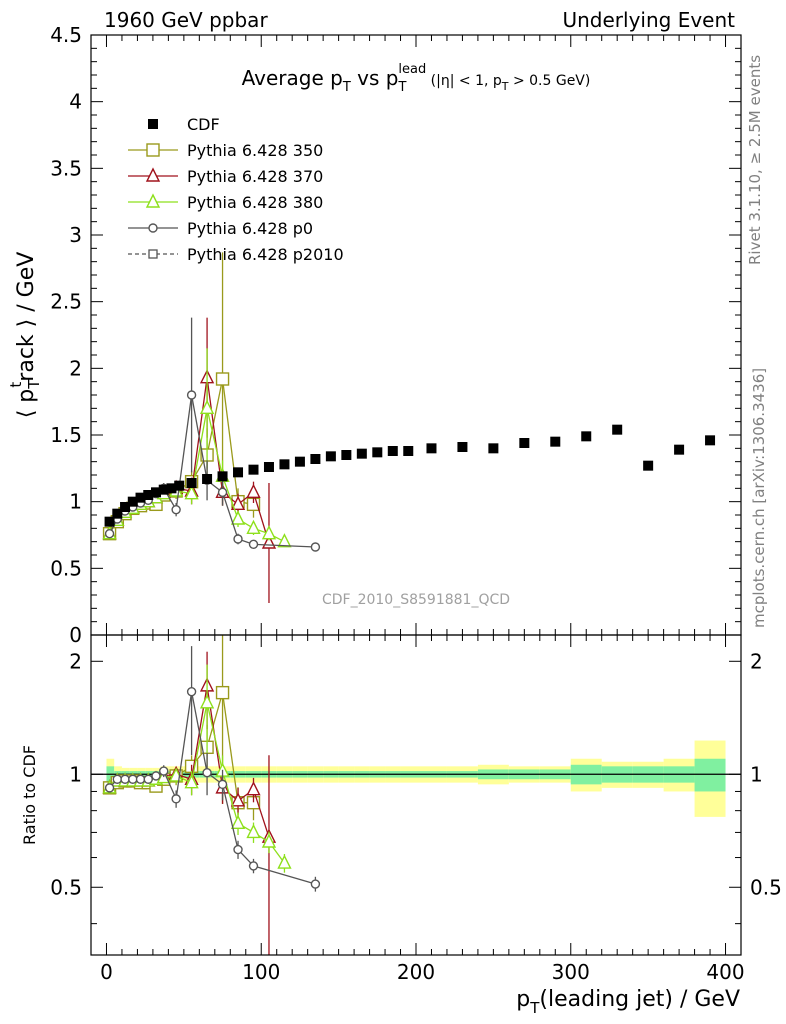 This screenshot has height=1024, width=786. I want to click on legend-label: Pythia 6.428 380, so click(255, 202).